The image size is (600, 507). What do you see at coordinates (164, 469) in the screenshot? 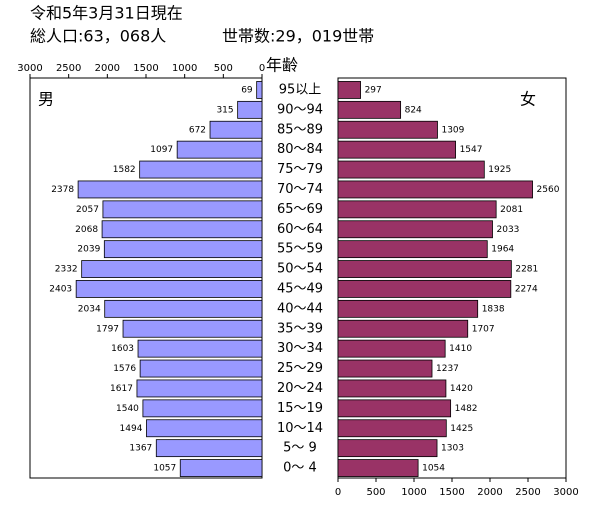
I see `value-label: 1057` at bounding box center [164, 469].